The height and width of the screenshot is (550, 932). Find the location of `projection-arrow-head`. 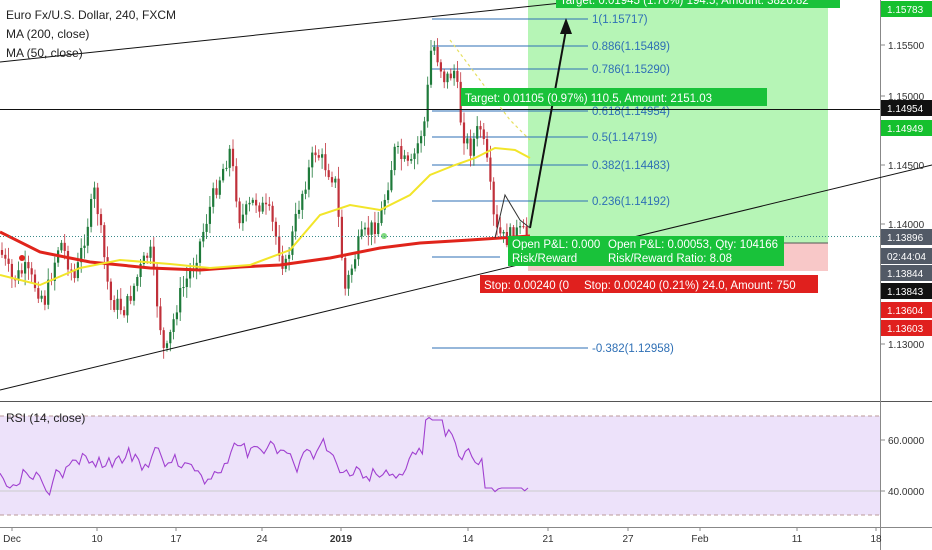

projection-arrow-head is located at coordinates (566, 26).